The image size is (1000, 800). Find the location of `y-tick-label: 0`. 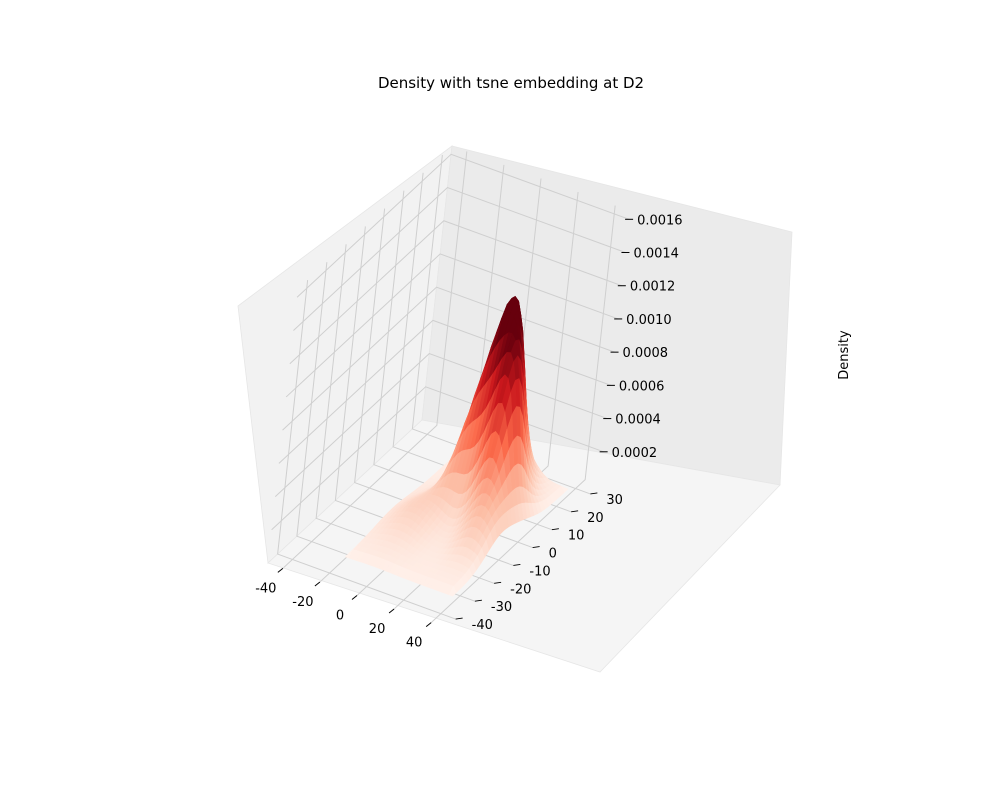

y-tick-label: 0 is located at coordinates (553, 554).